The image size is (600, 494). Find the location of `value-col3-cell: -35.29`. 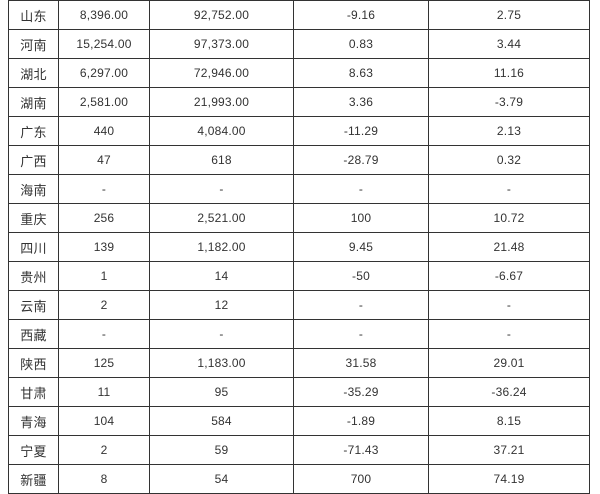

value-col3-cell: -35.29 is located at coordinates (361, 392).